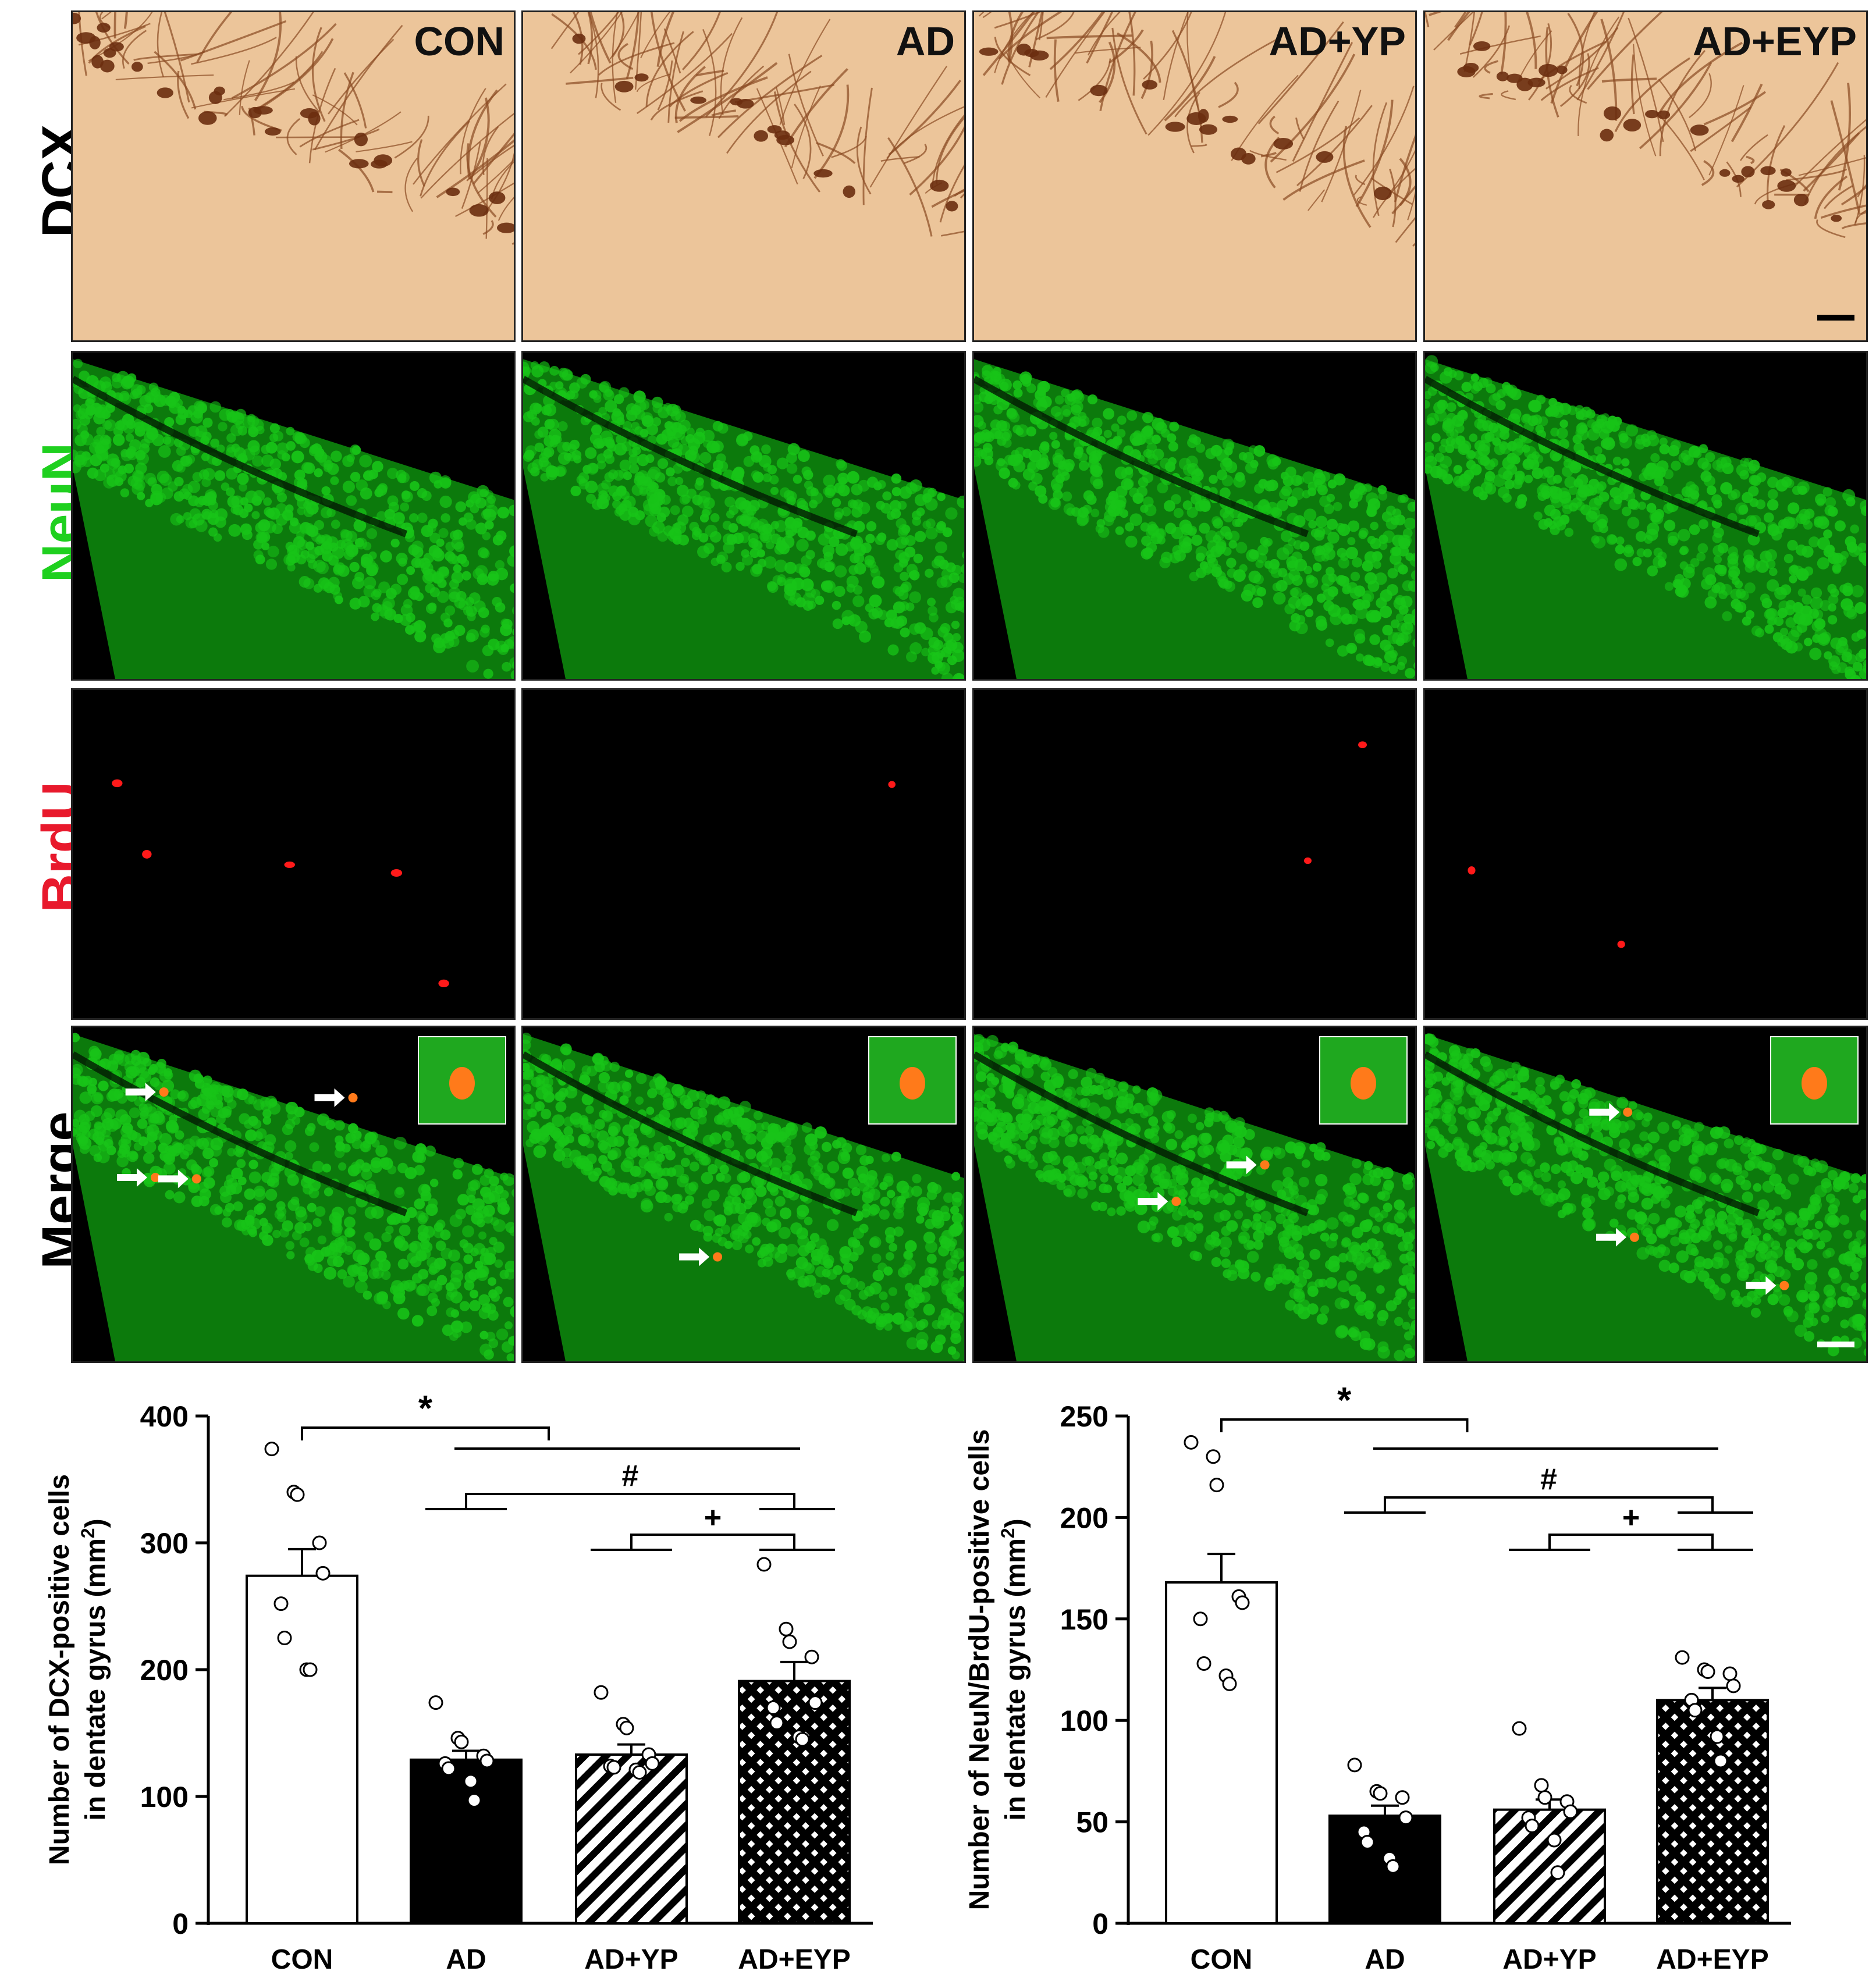 The width and height of the screenshot is (1876, 1971). I want to click on panel-merge-con, so click(293, 1194).